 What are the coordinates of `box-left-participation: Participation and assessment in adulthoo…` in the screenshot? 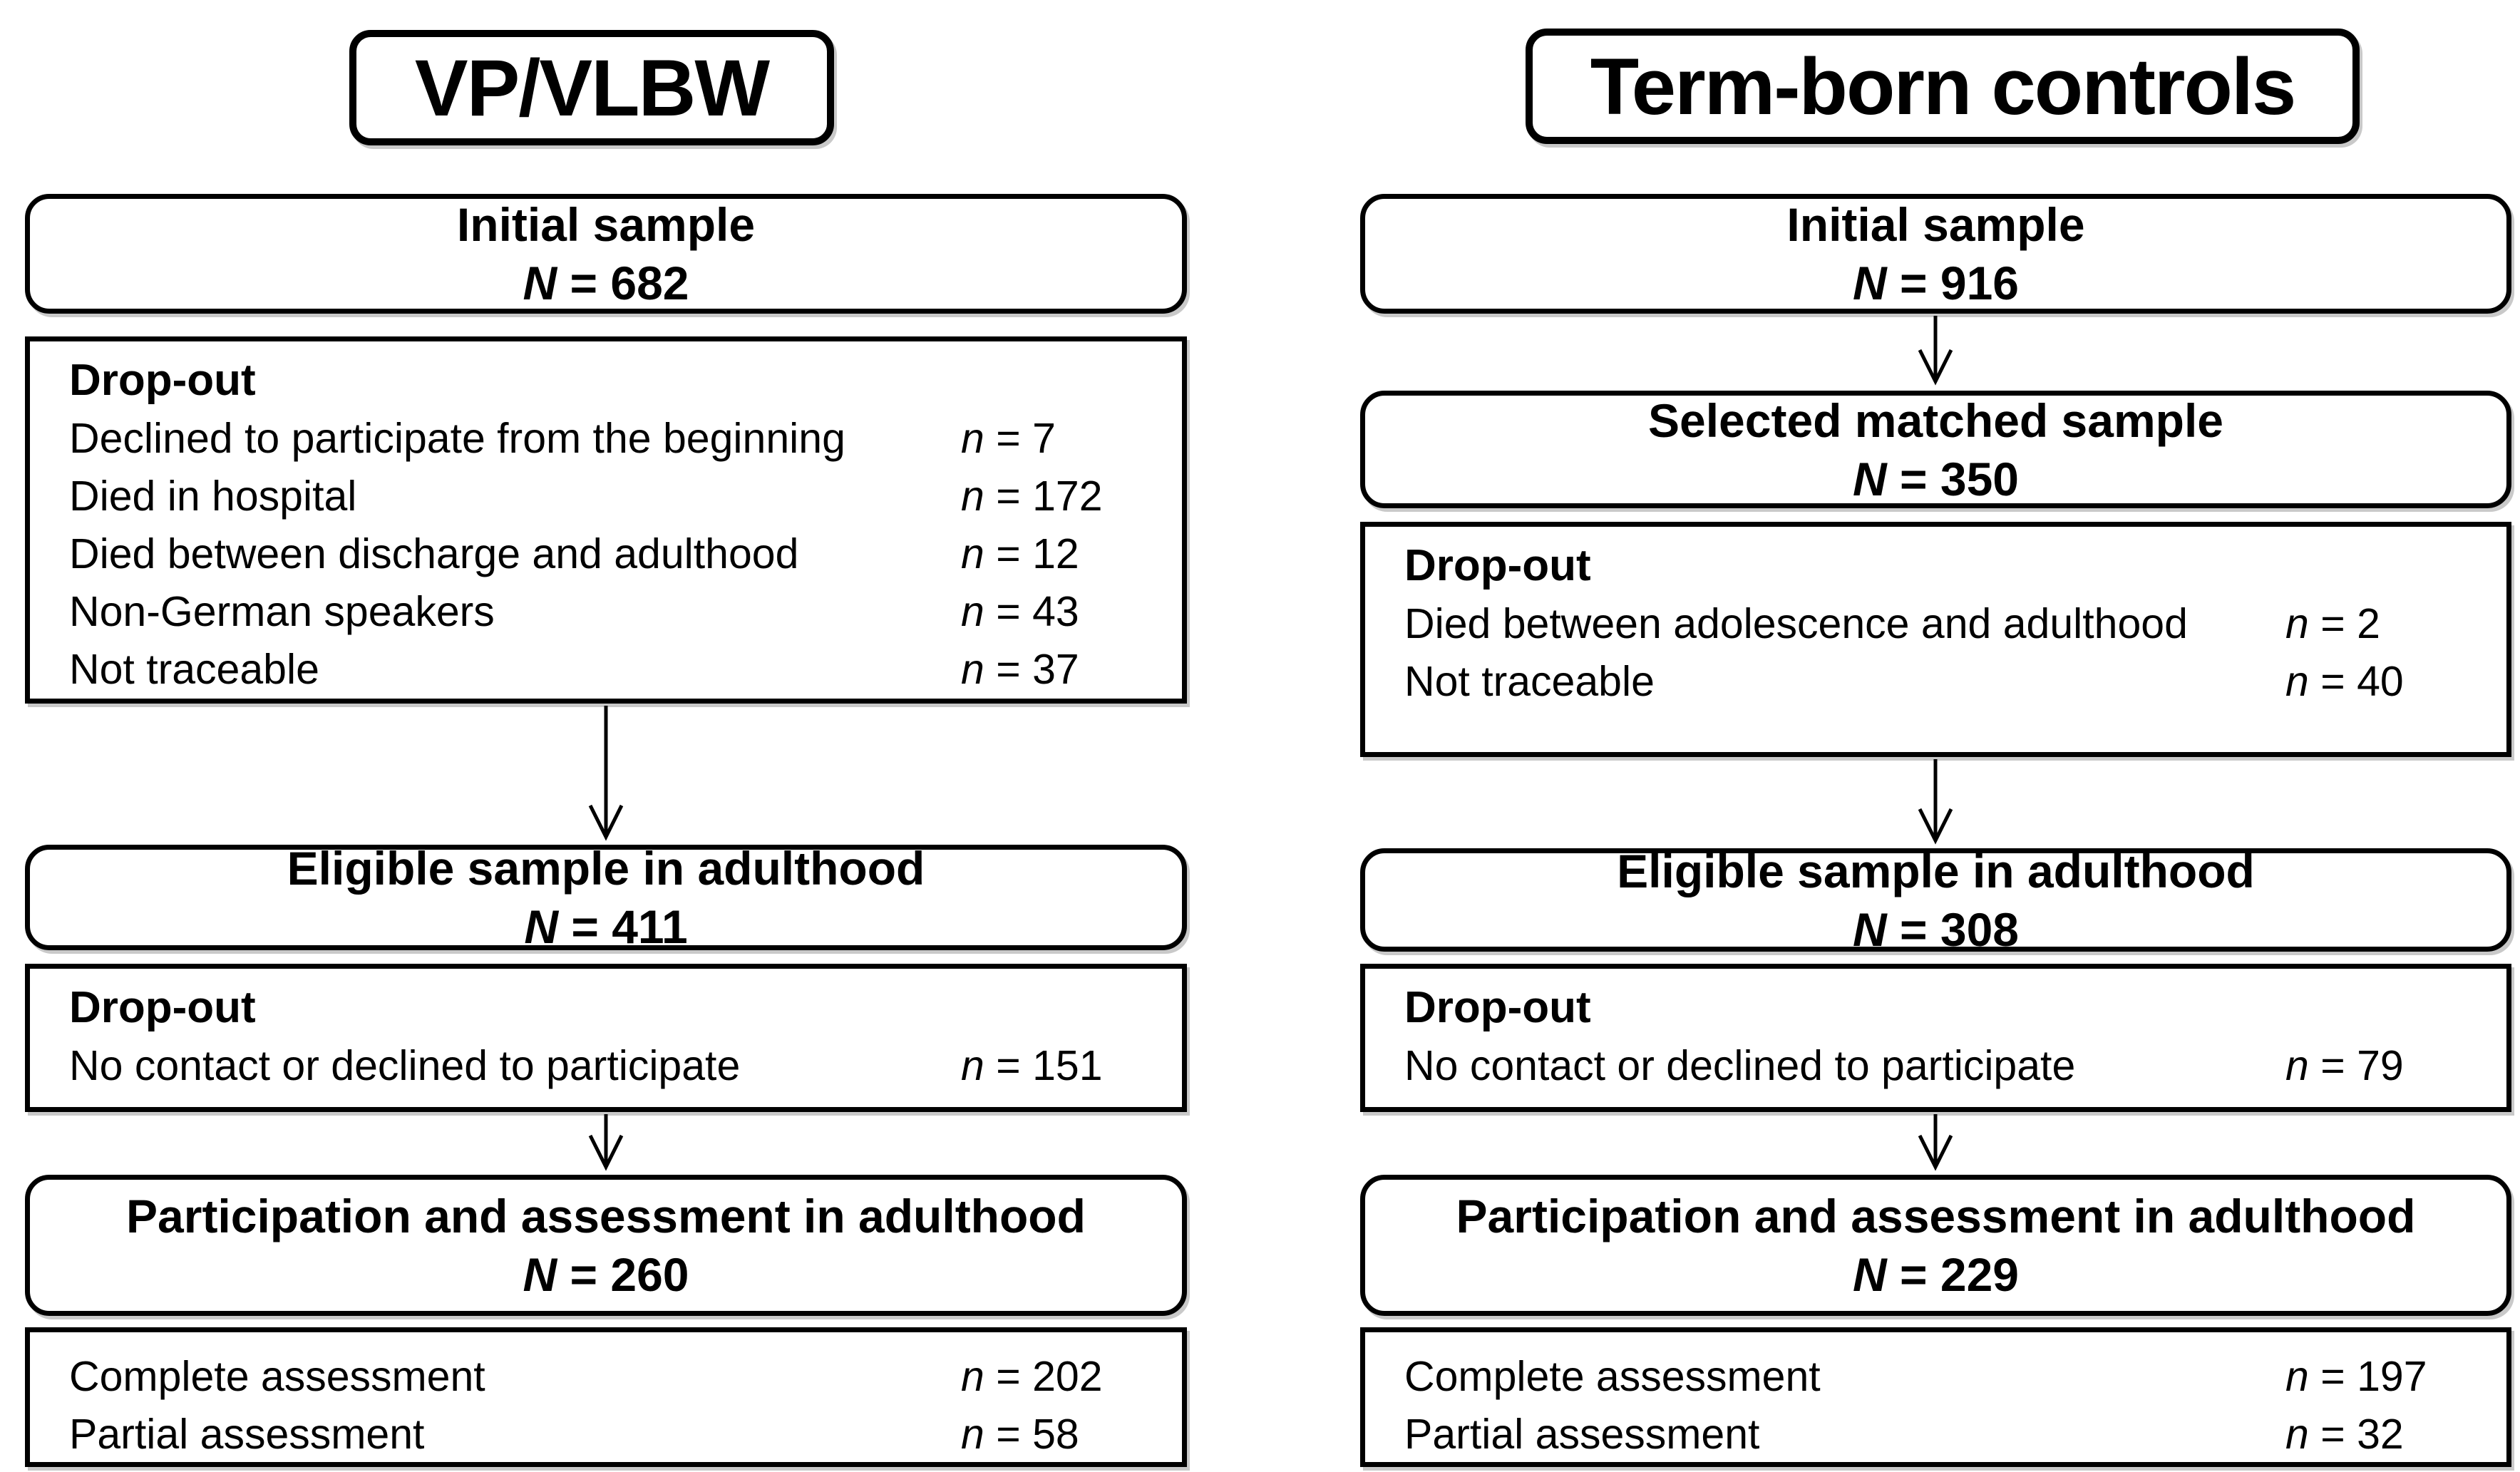 It's located at (606, 1245).